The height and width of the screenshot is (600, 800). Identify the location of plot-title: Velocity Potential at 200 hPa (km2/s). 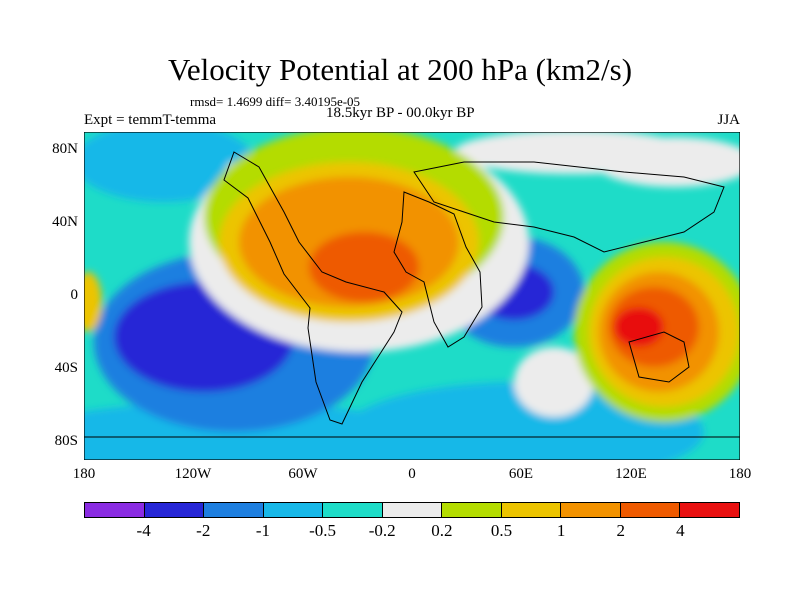
(400, 69).